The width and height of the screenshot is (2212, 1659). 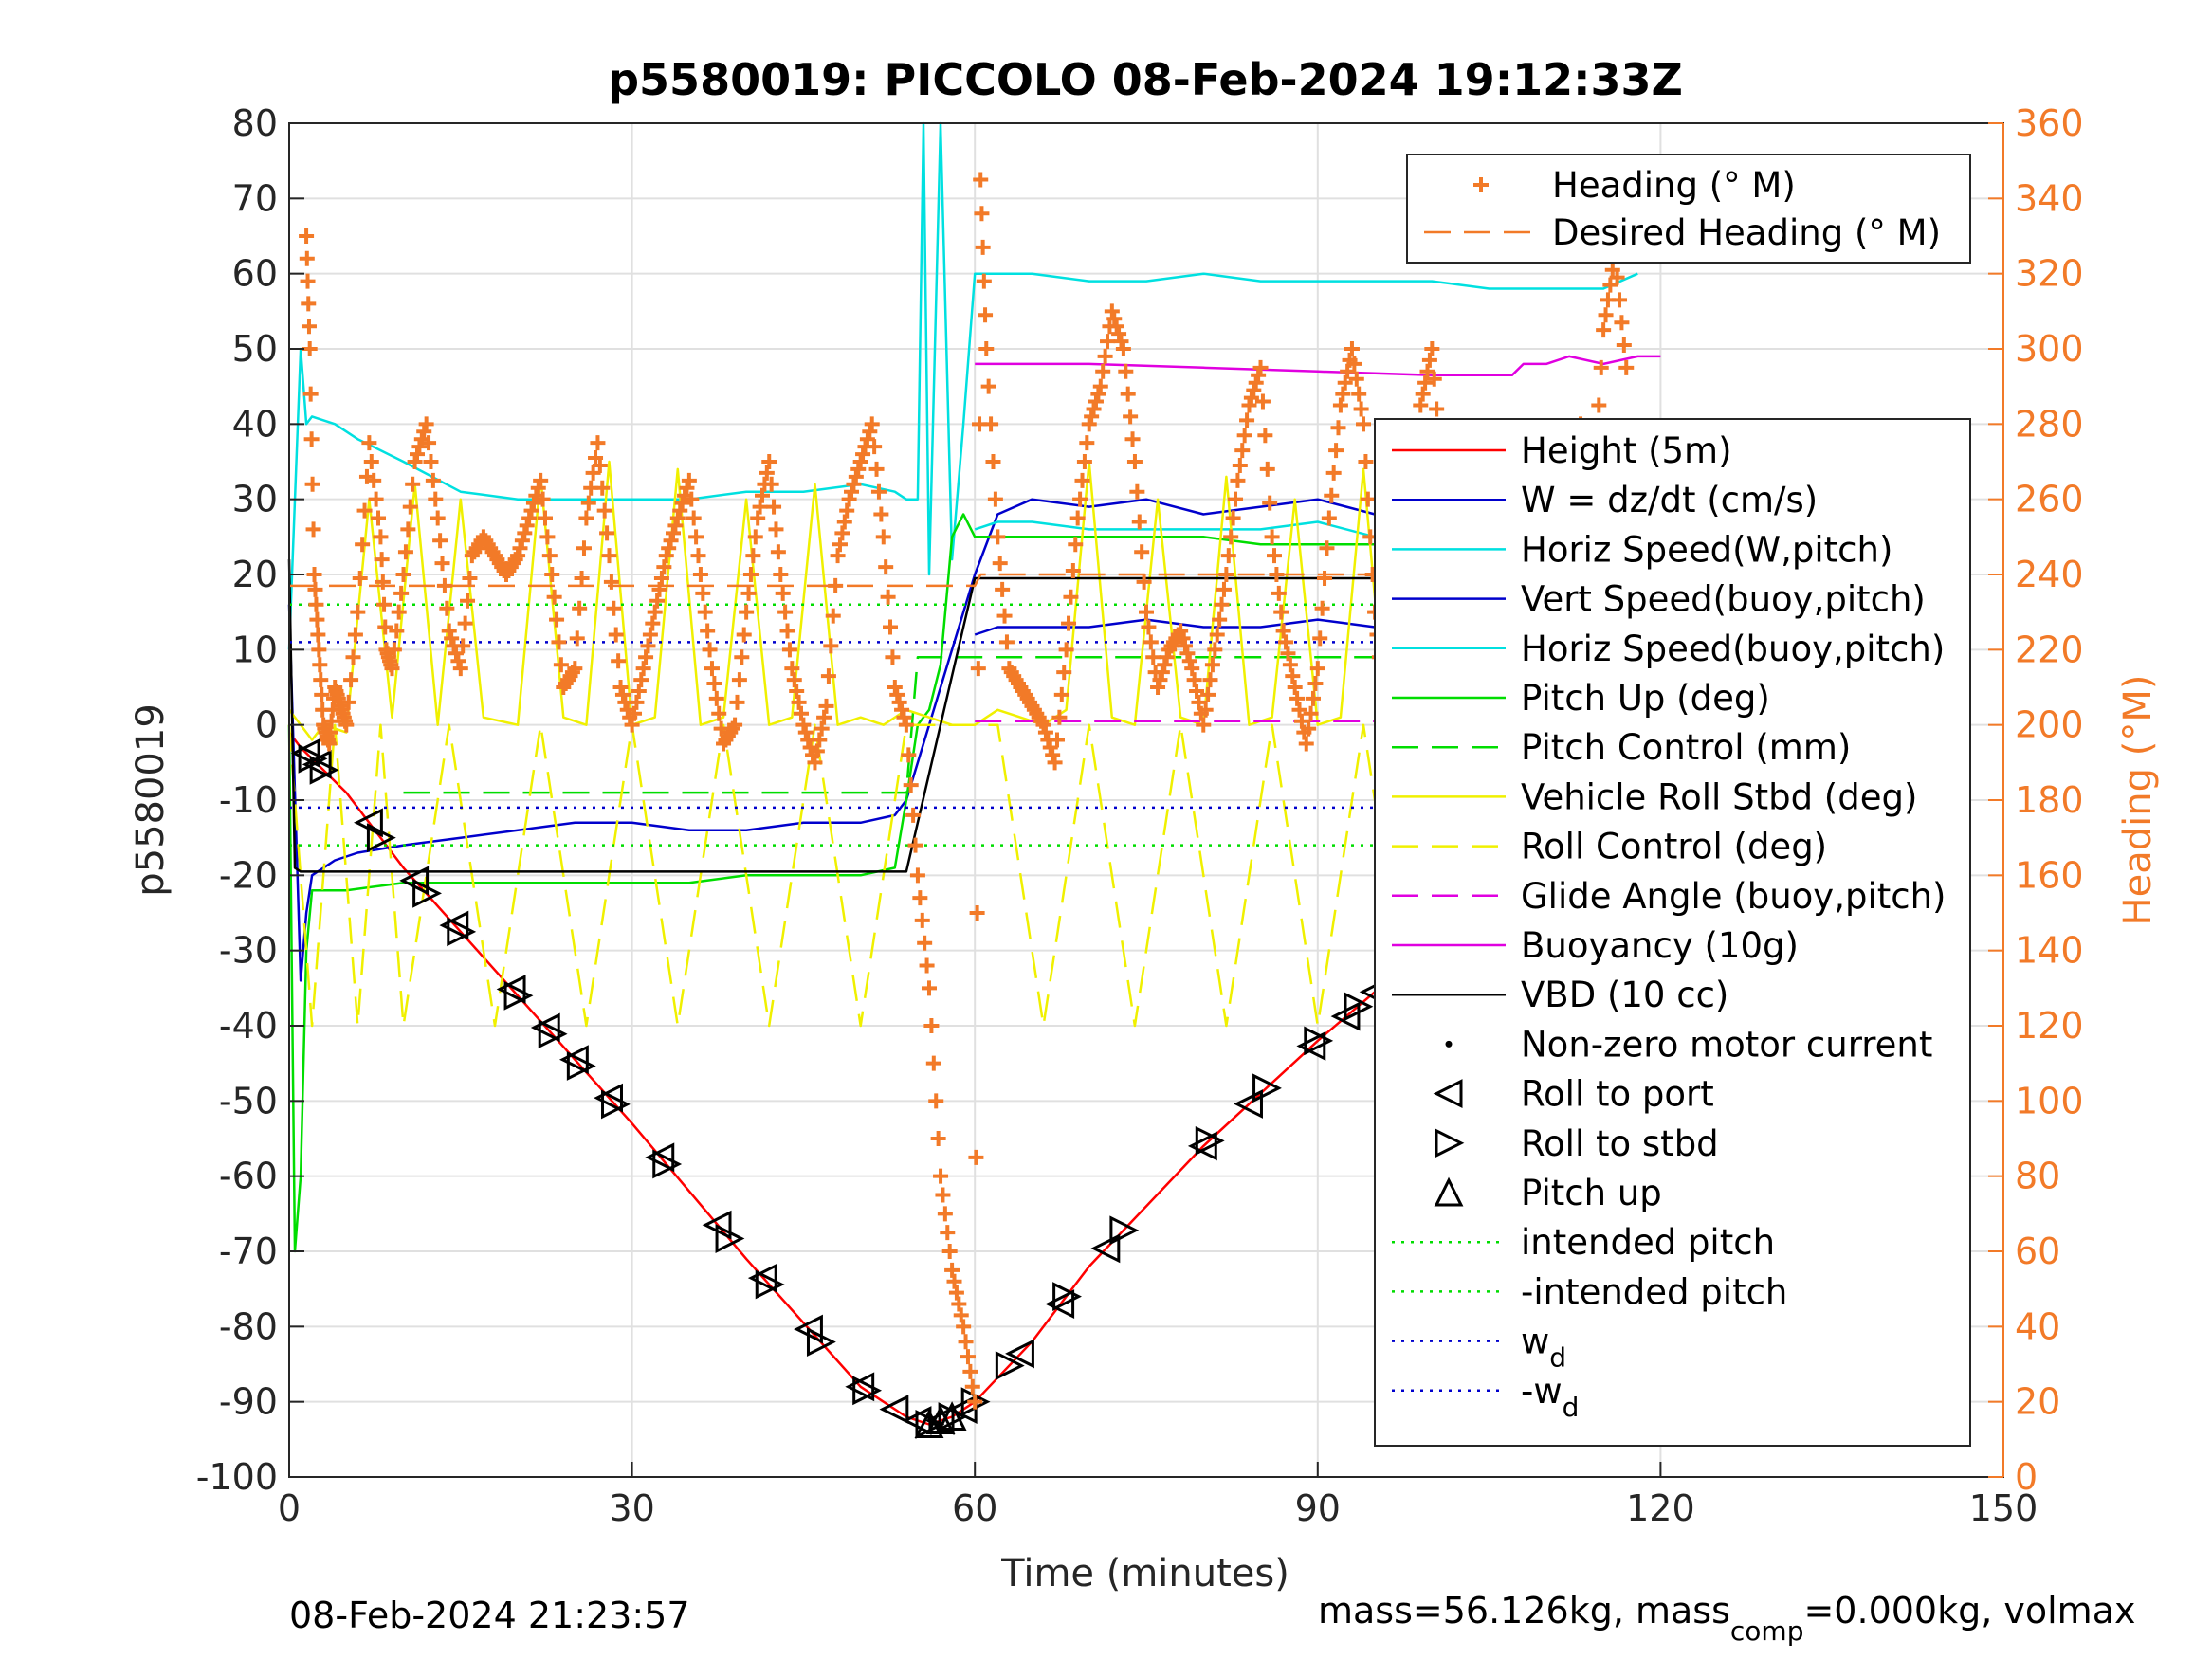 I want to click on y-tick-label: -80, so click(x=248, y=1326).